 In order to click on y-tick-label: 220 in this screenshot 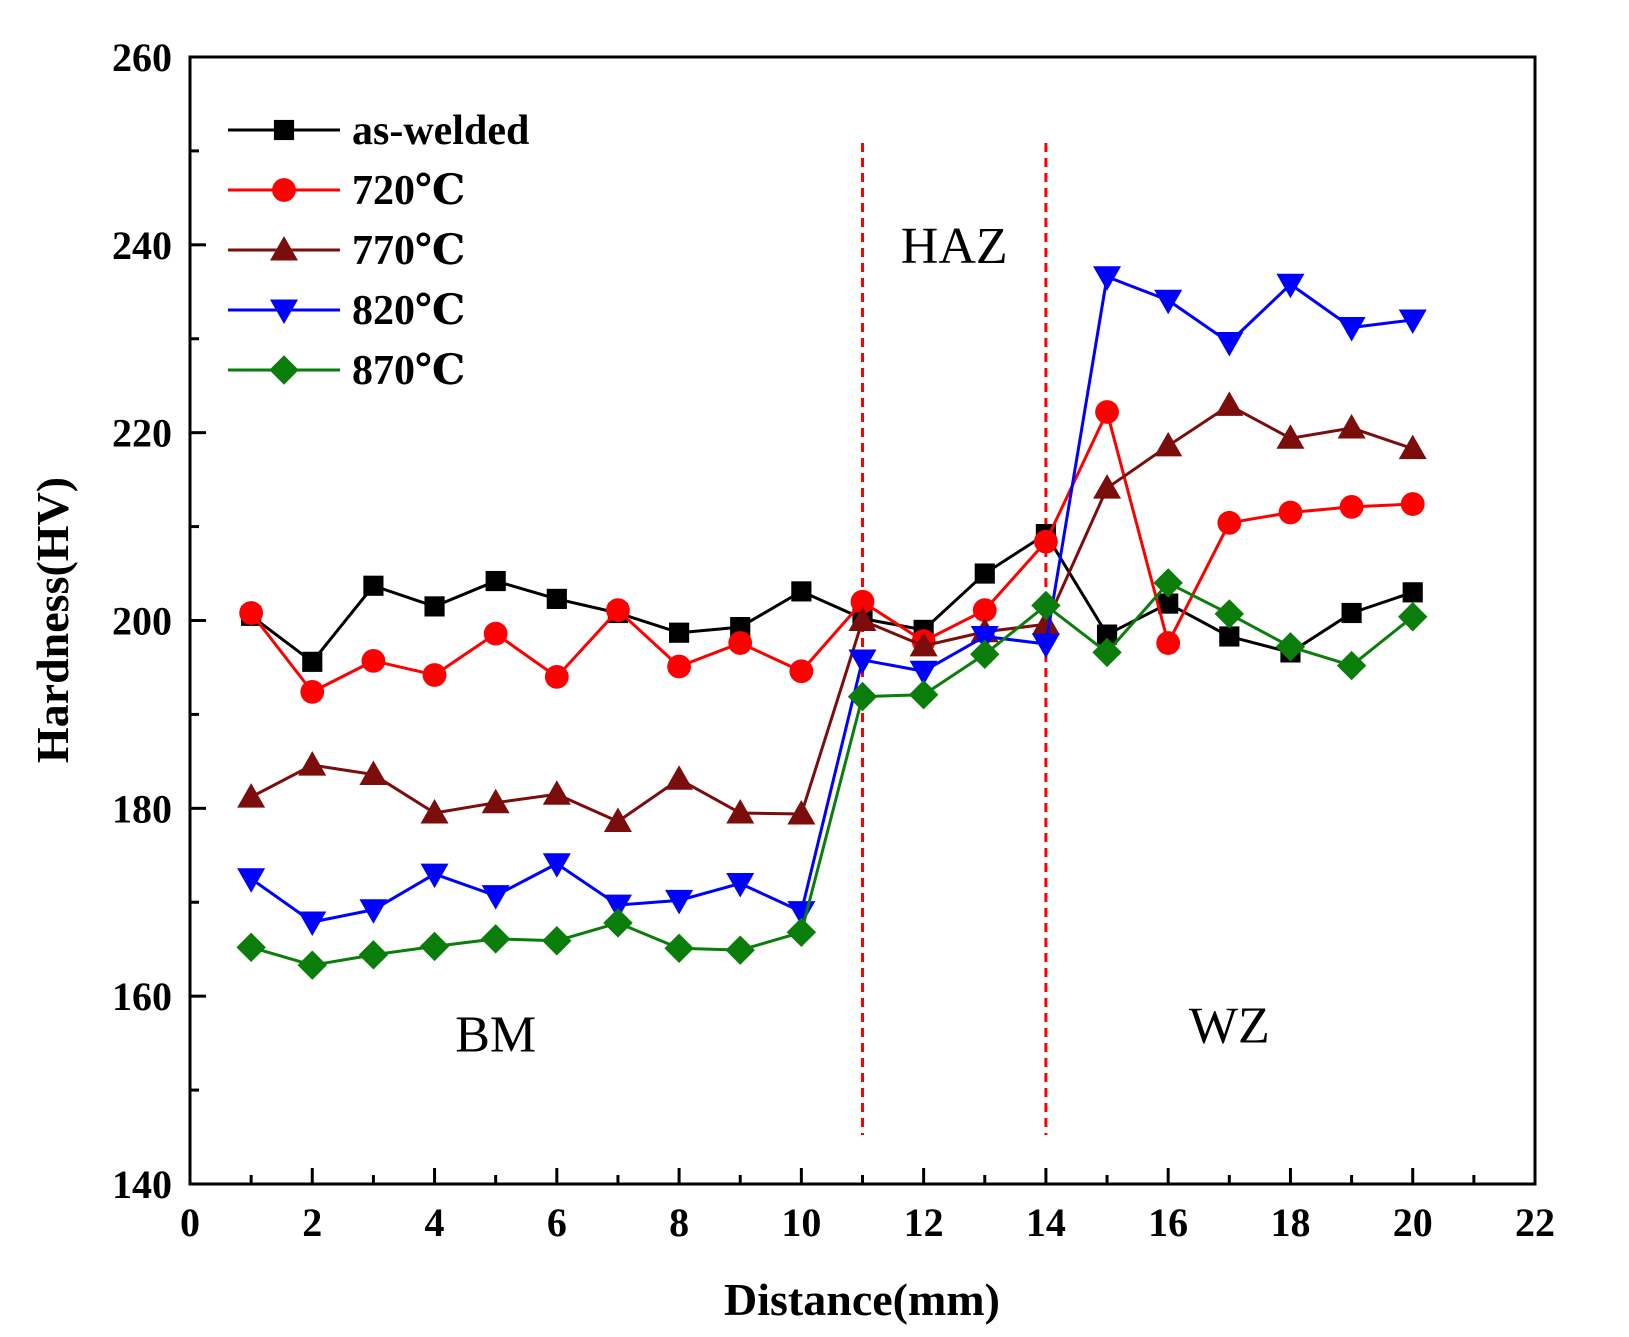, I will do `click(142, 433)`.